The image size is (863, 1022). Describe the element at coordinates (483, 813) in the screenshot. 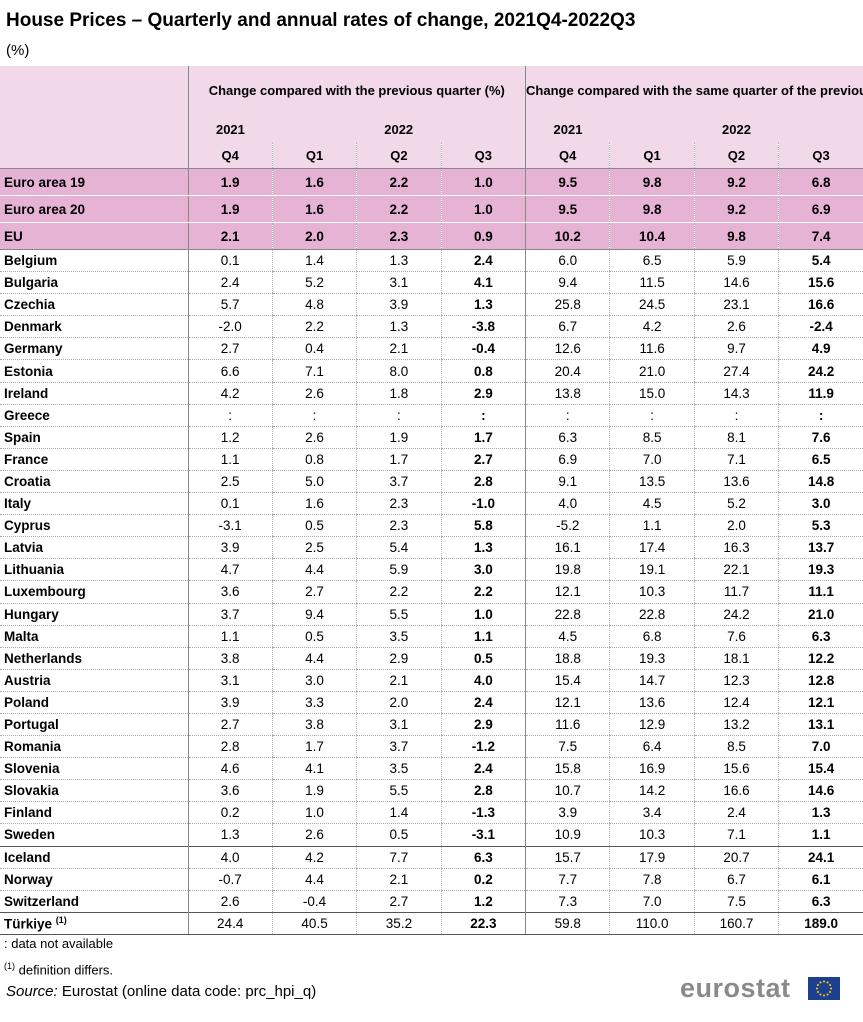

I see `table-cell: -1.3` at that location.